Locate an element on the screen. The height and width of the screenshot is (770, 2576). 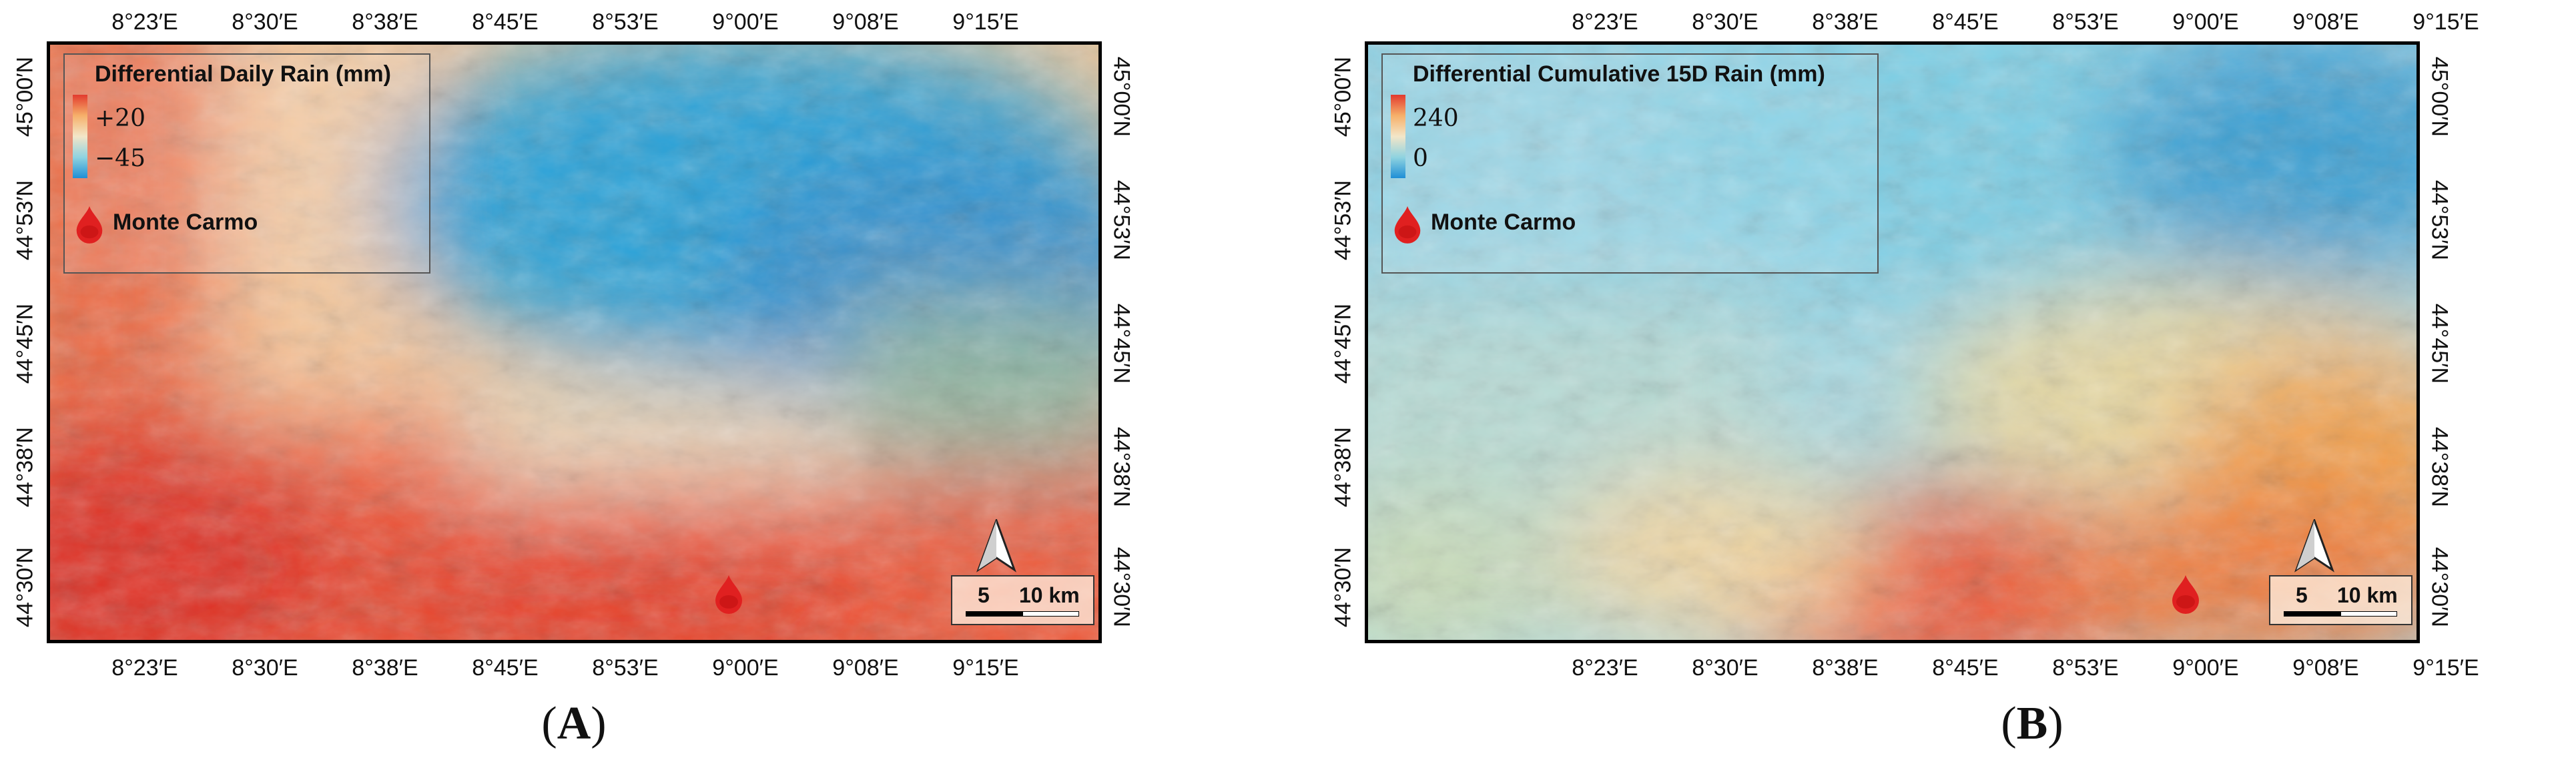
label-letter: B is located at coordinates (2032, 723).